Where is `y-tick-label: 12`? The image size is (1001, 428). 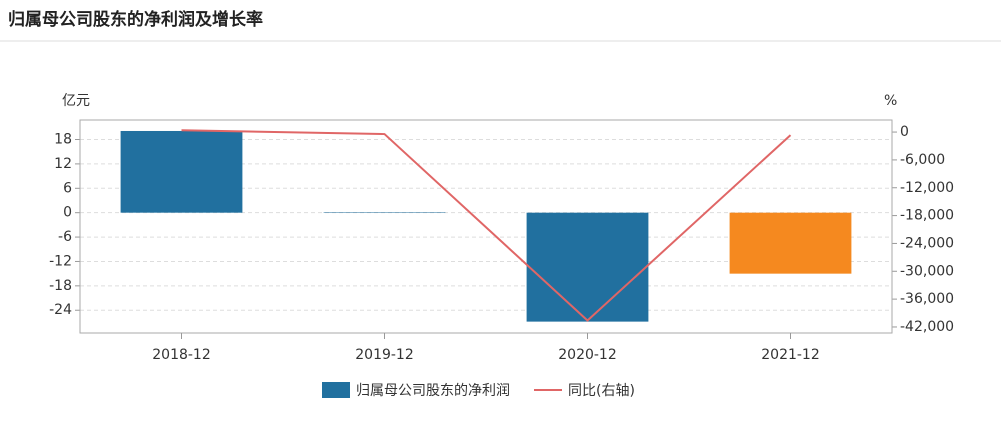
y-tick-label: 12 is located at coordinates (63, 164).